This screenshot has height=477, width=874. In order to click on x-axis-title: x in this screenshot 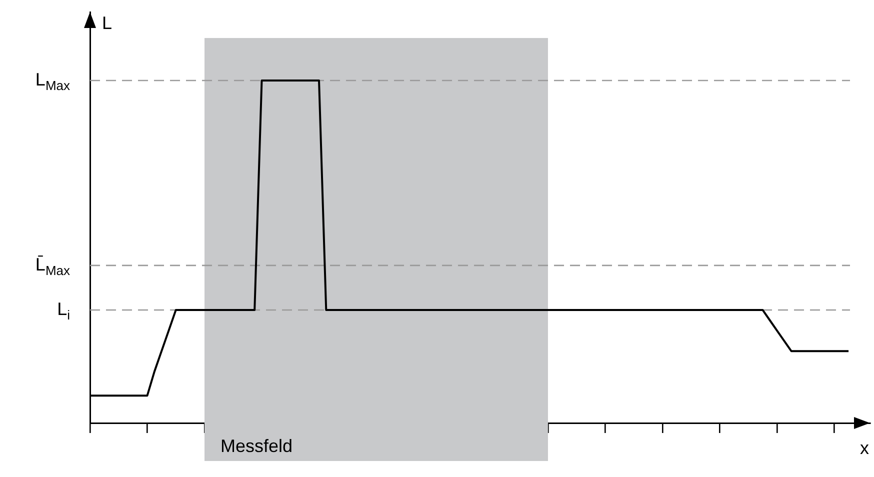, I will do `click(864, 448)`.